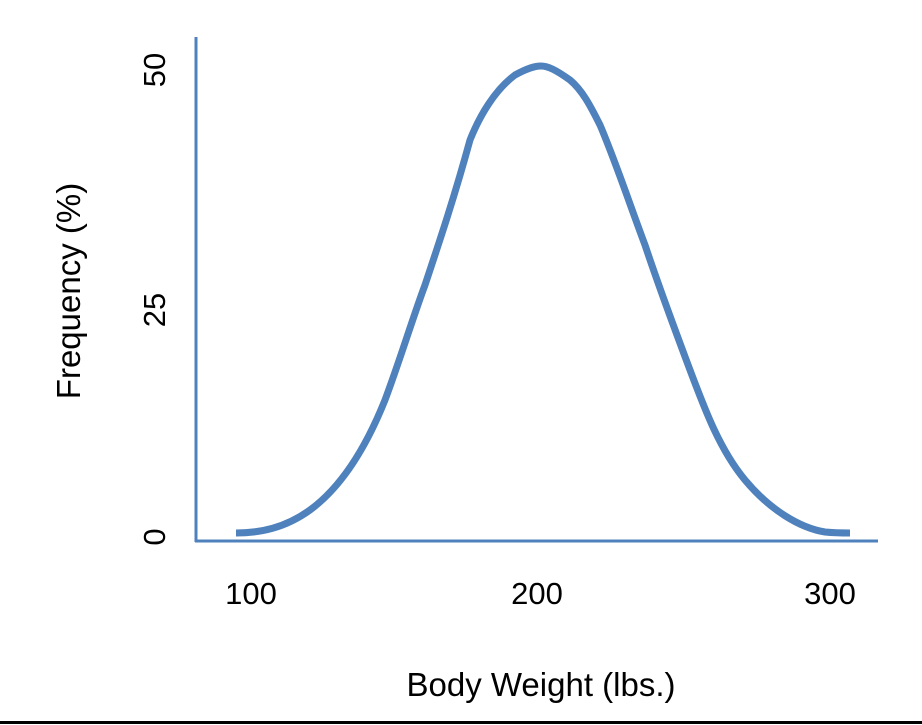 Image resolution: width=922 pixels, height=725 pixels. Describe the element at coordinates (537, 593) in the screenshot. I see `x-tick-label-200: 200` at that location.